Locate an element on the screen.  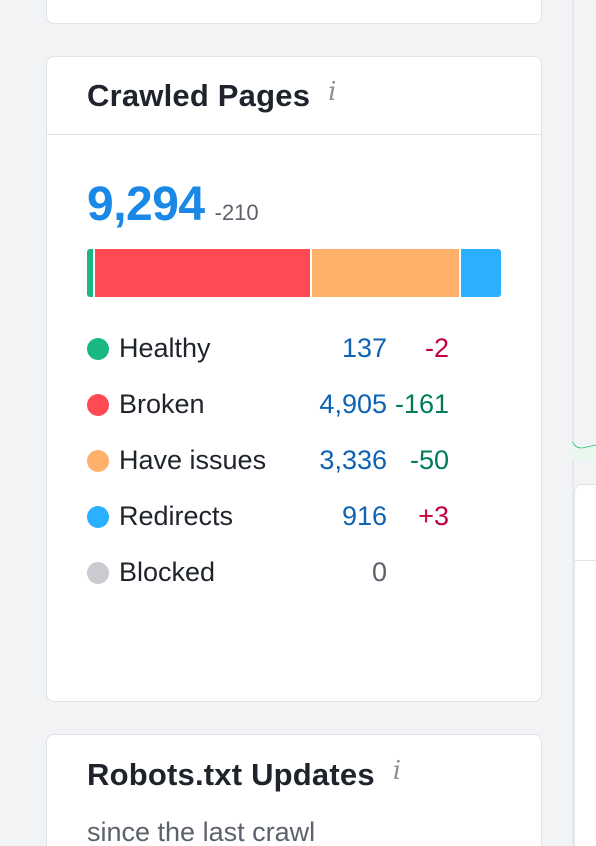
bar-segment-broken is located at coordinates (203, 273).